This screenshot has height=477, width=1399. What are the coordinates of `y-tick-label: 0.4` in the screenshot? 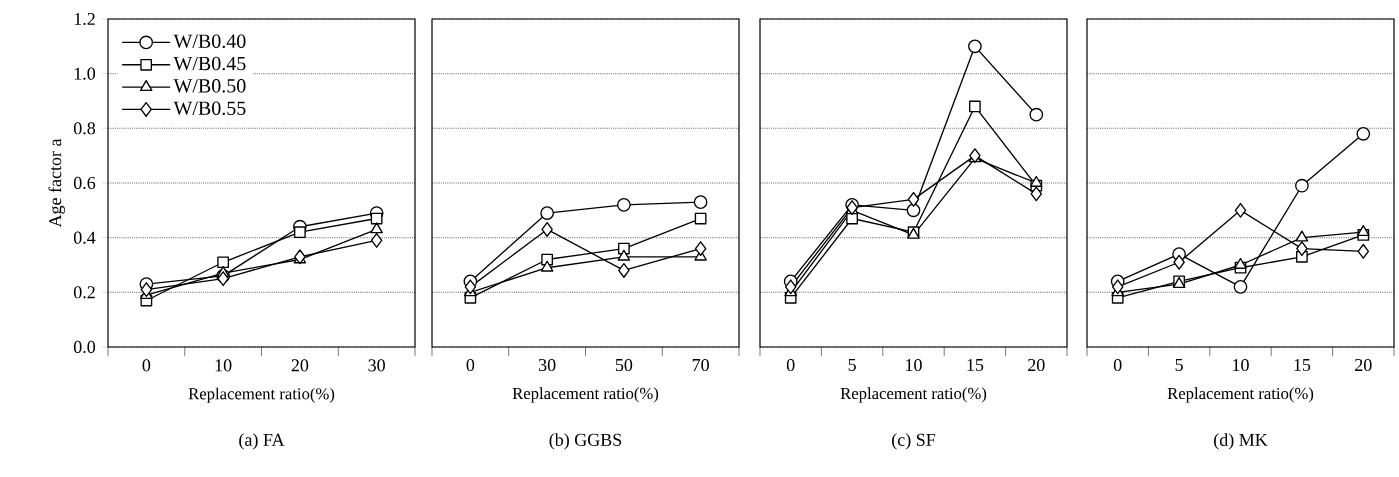 It's located at (84, 237).